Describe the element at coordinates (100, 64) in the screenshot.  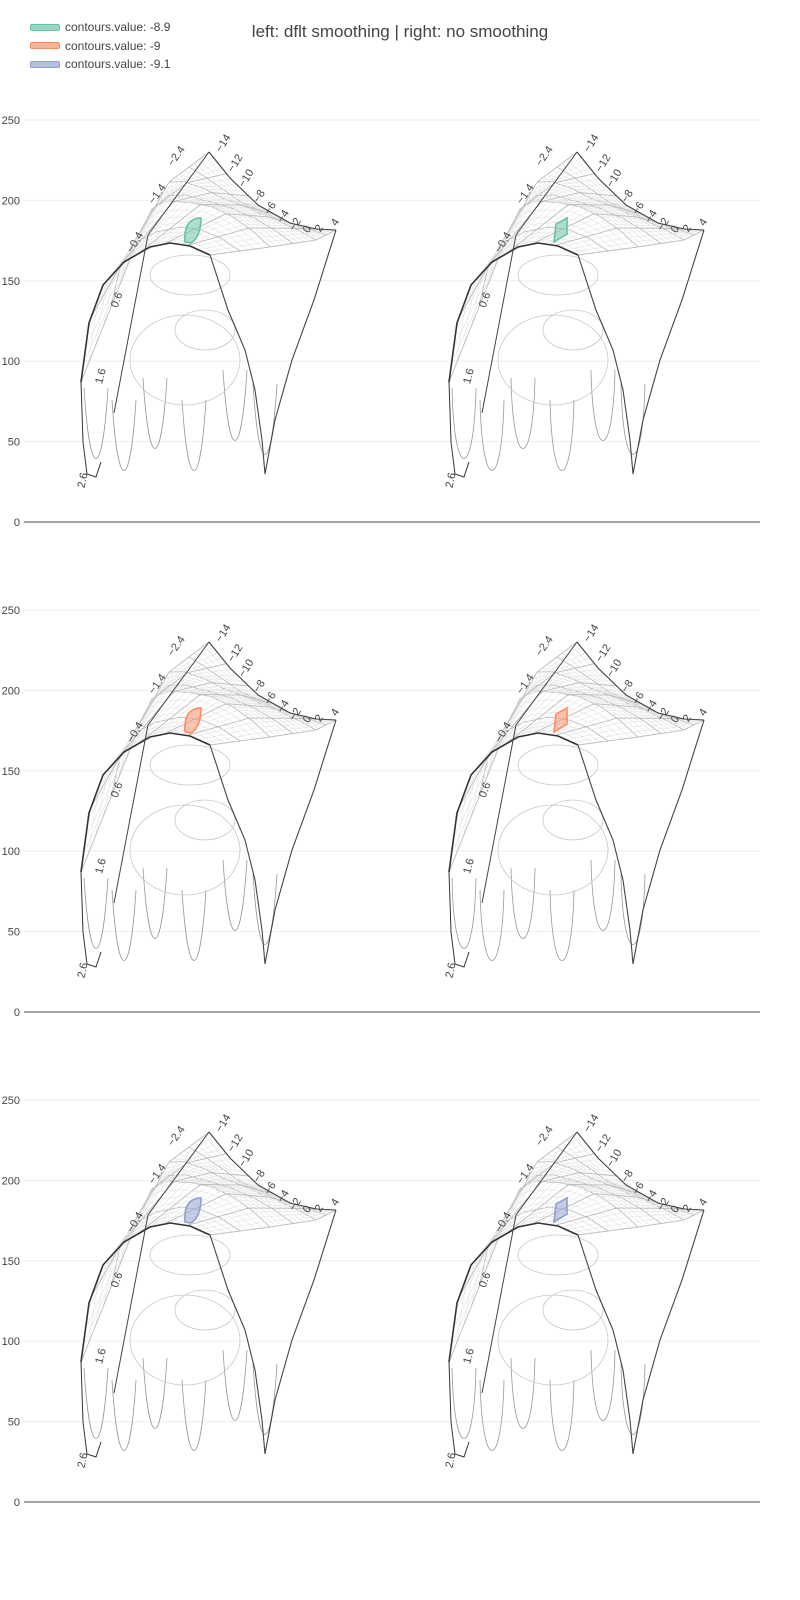
I see `legend-item-3: contours.value: -9.1` at that location.